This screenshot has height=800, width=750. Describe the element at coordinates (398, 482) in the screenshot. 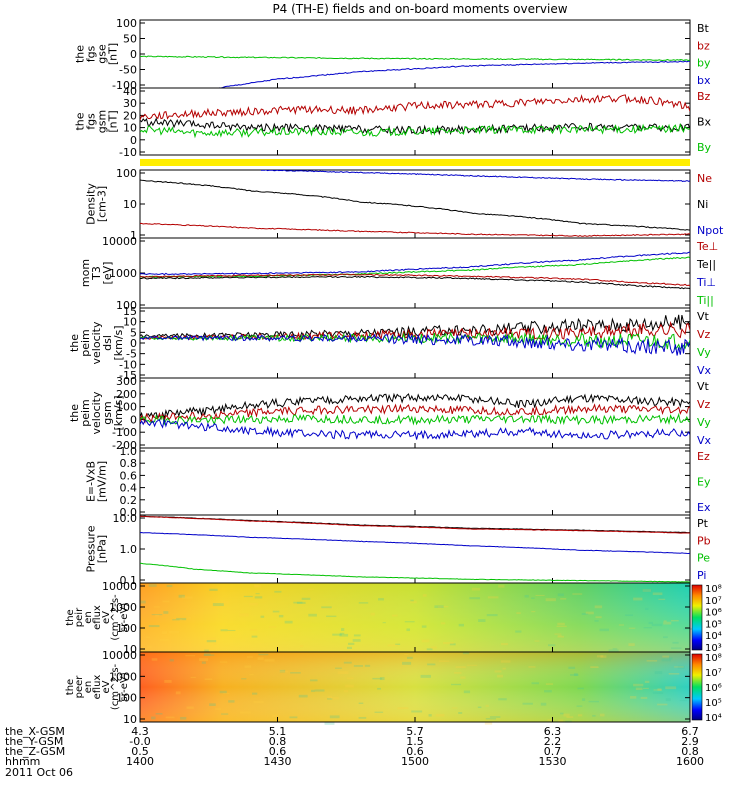

I see `panel-exb: 1.00.80.60.40.20.0 E=-VxB[mV/m] Ez Ey Ex` at that location.